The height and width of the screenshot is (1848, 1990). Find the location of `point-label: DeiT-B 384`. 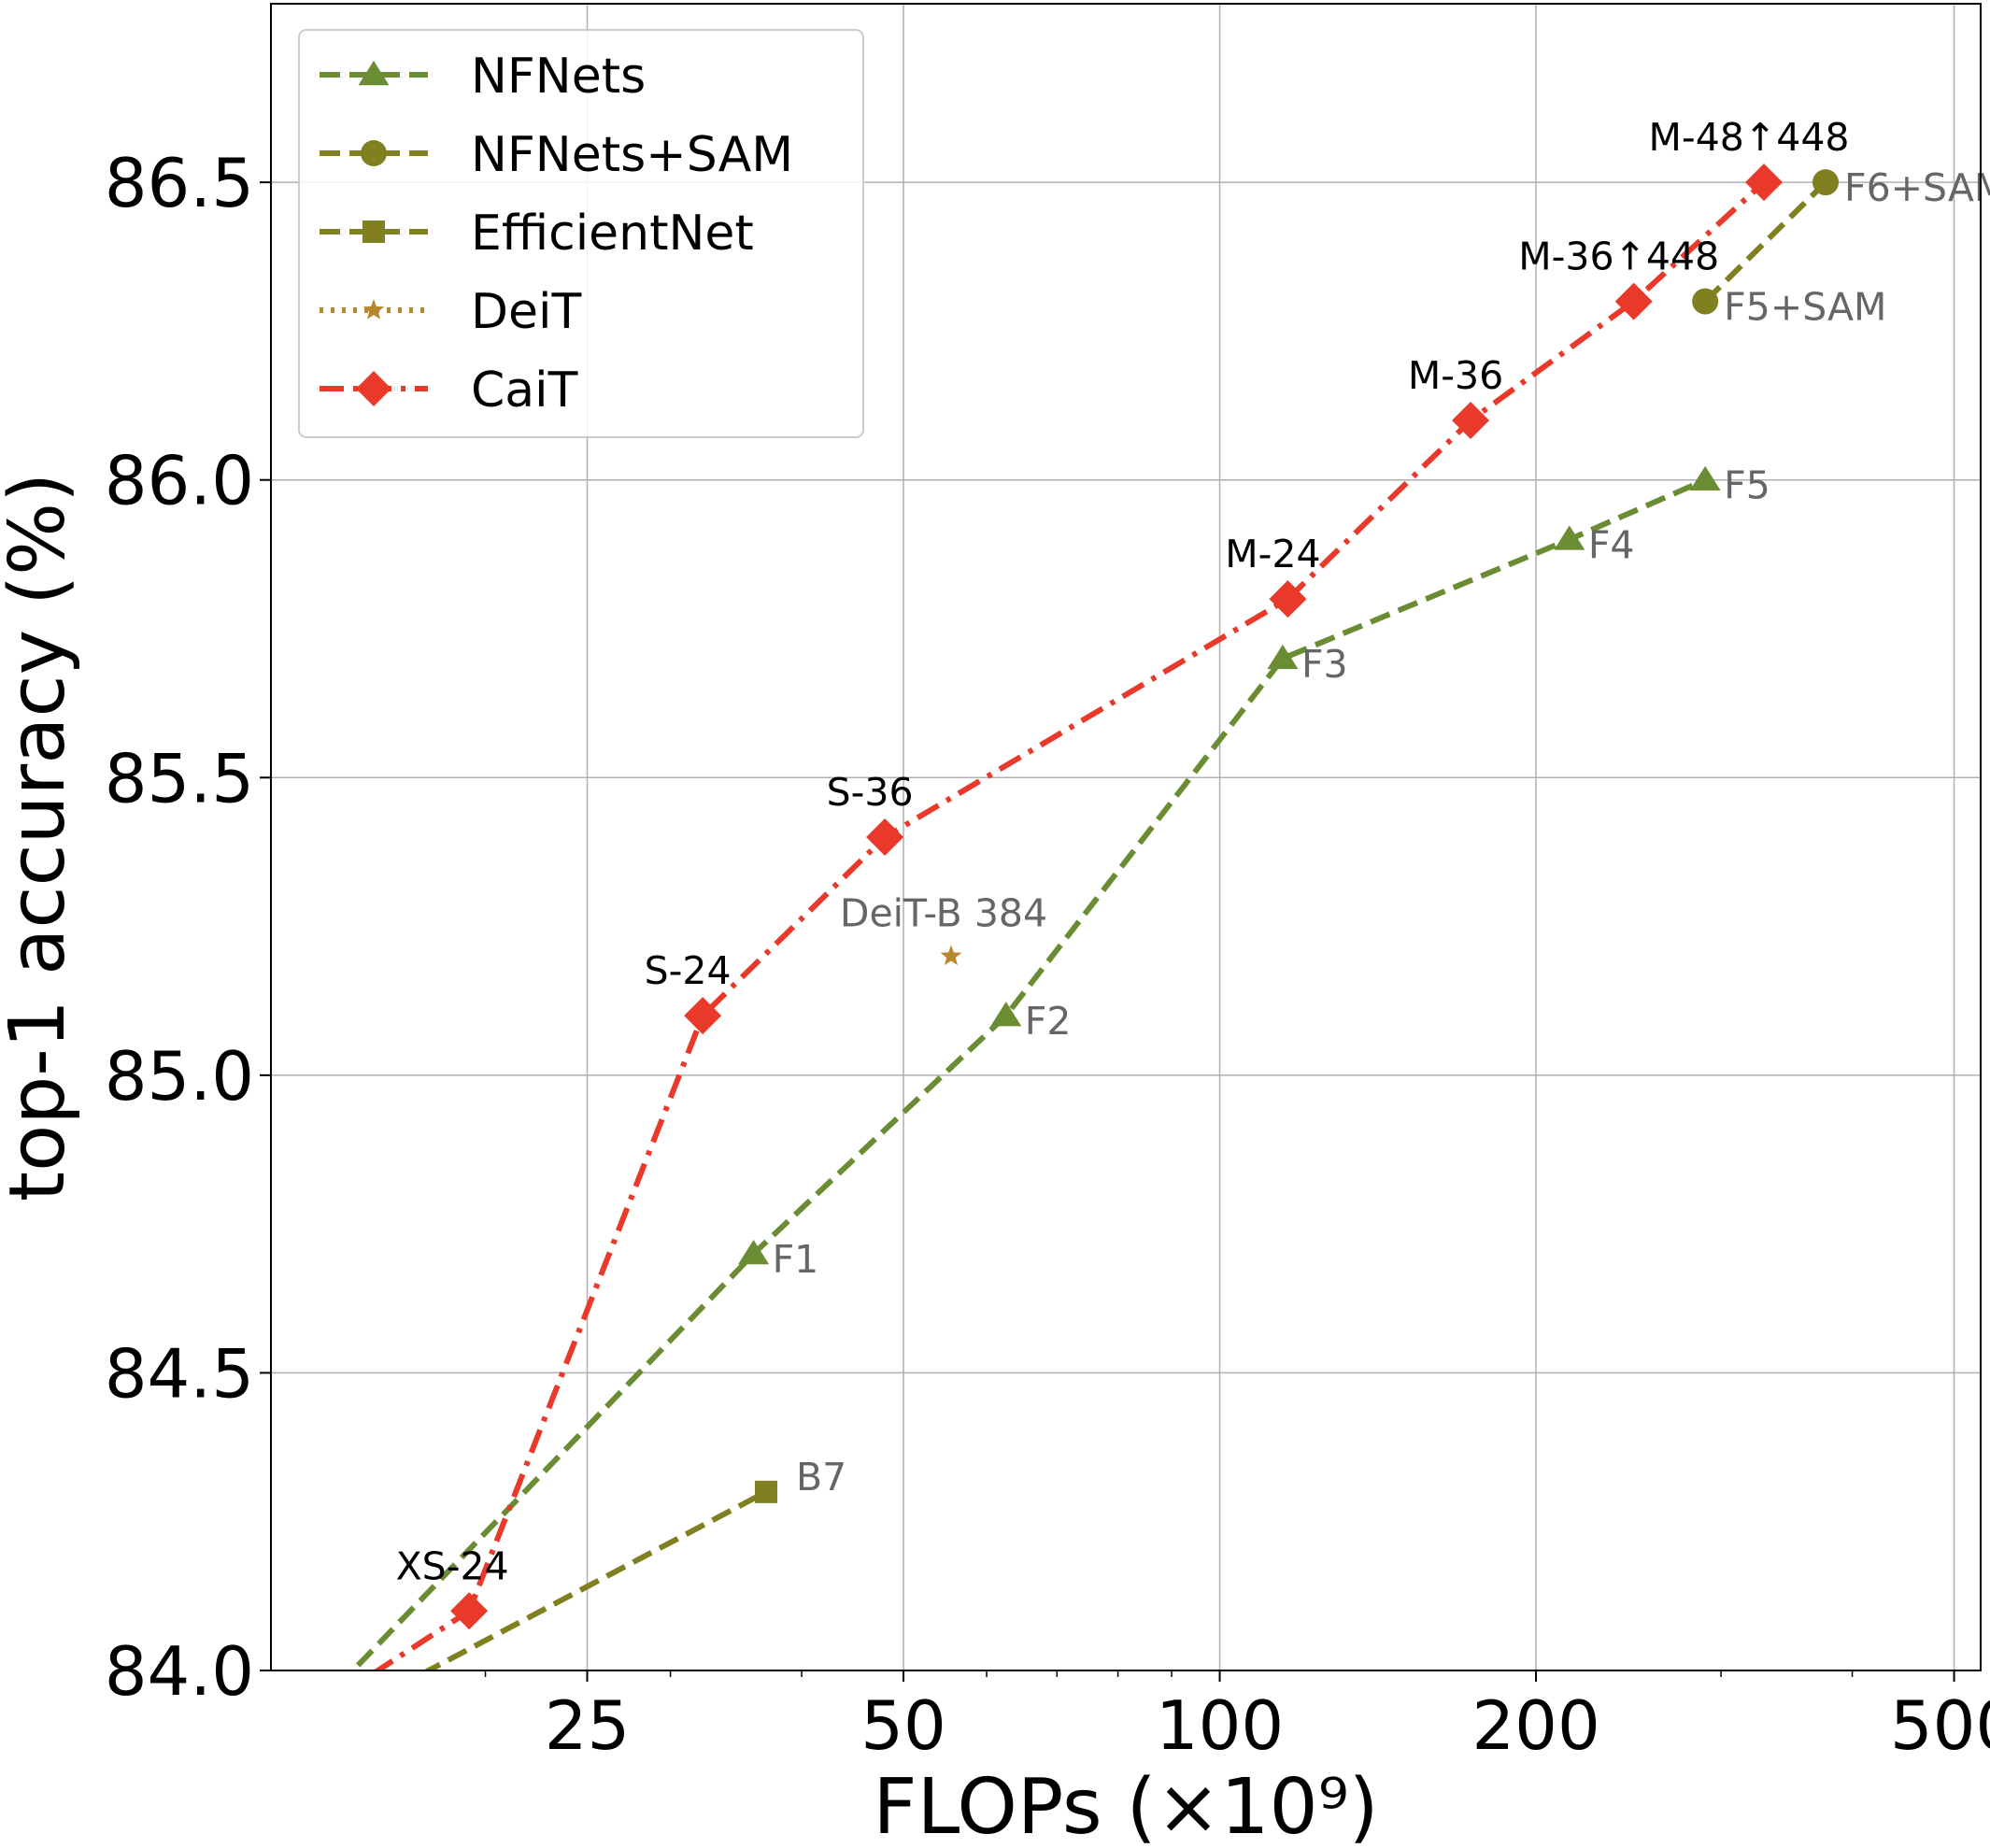

point-label: DeiT-B 384 is located at coordinates (944, 912).